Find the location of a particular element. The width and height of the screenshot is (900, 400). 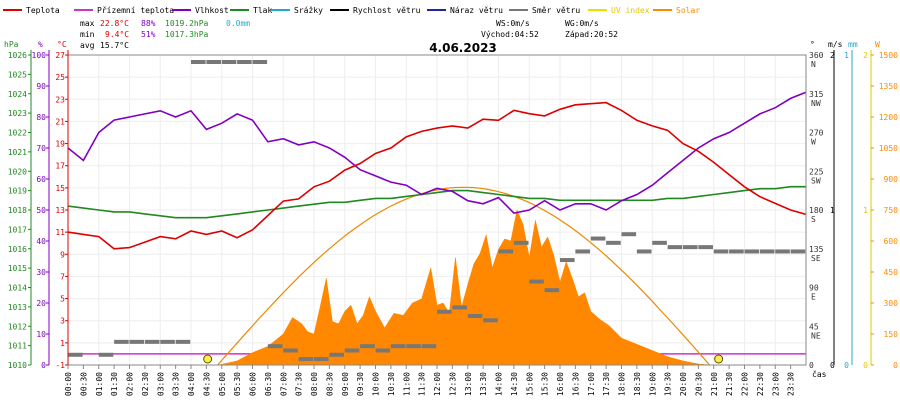

series-pressure is located at coordinates (436, 202).